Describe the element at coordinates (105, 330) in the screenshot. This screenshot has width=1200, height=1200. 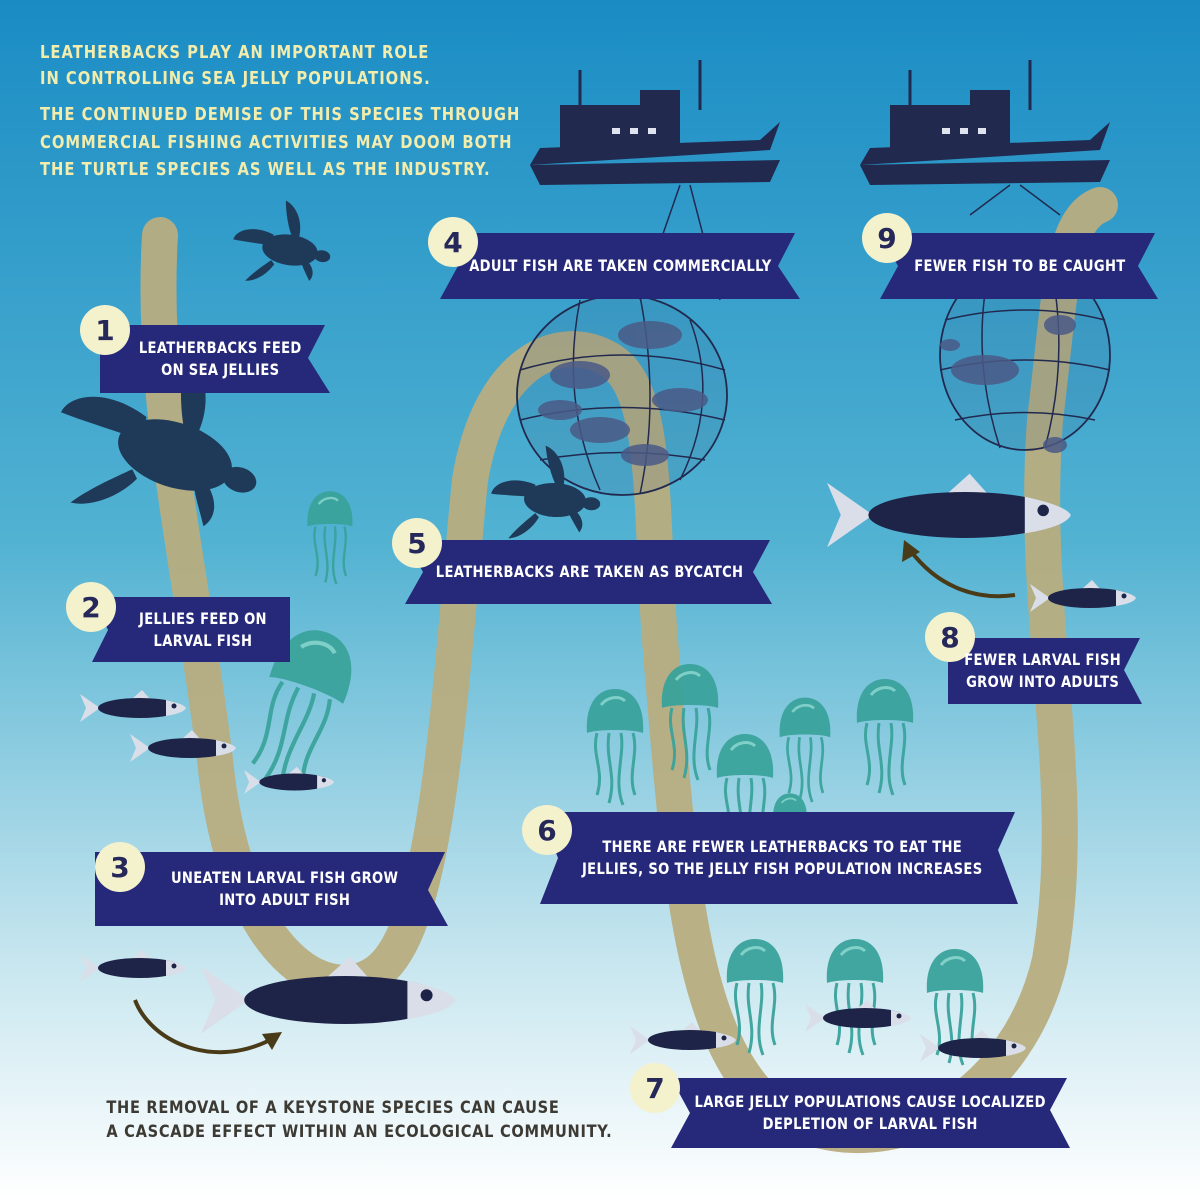
I see `step-number-badge: 1` at that location.